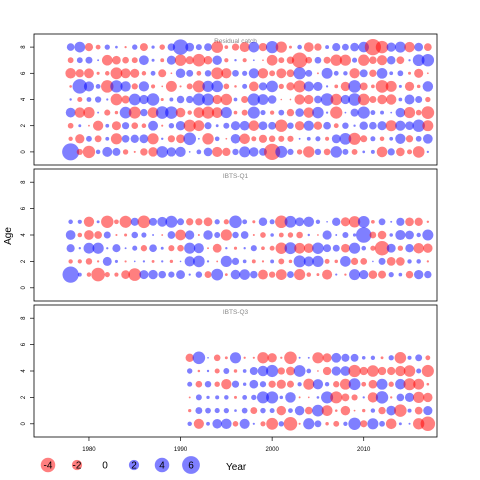  Describe the element at coordinates (162, 465) in the screenshot. I see `legend-bubble` at that location.